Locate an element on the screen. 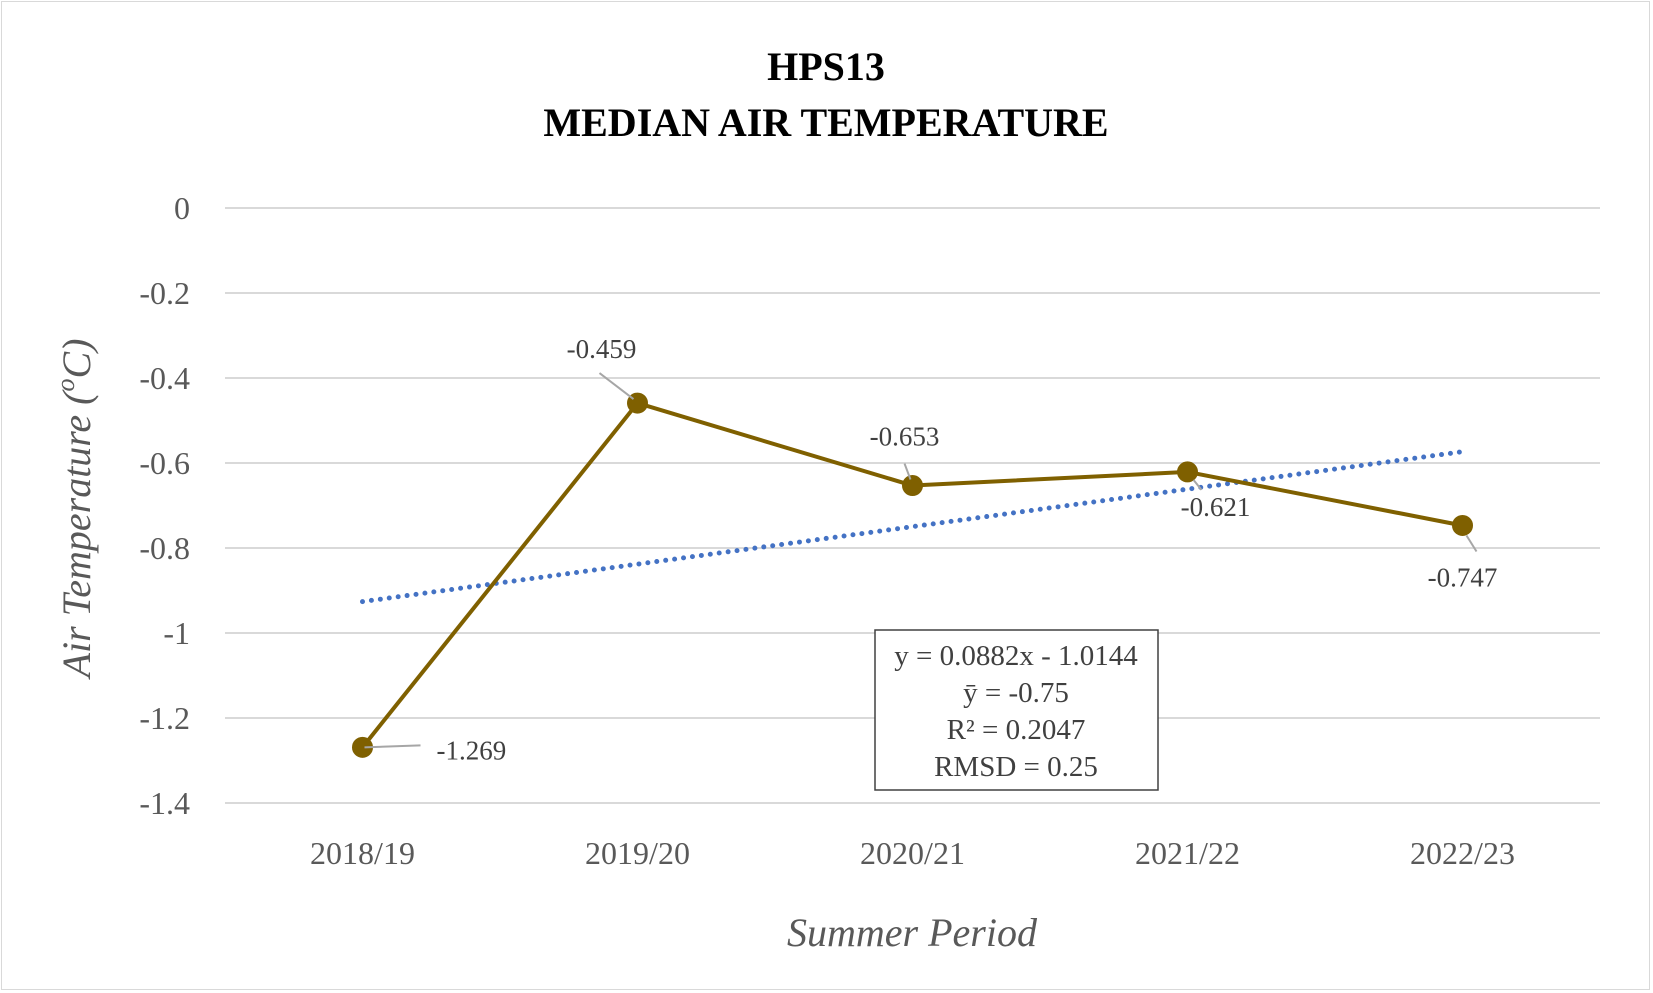  x-axis-title: Summer Period is located at coordinates (912, 932).